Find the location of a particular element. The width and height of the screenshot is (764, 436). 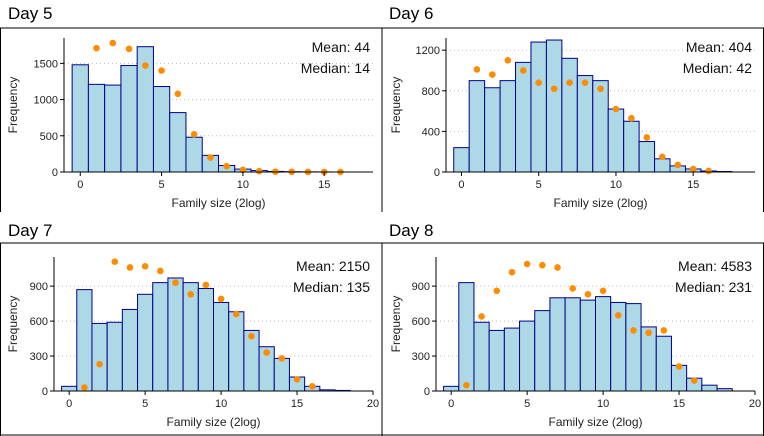

mean-label: Mean: 2150 is located at coordinates (333, 266).